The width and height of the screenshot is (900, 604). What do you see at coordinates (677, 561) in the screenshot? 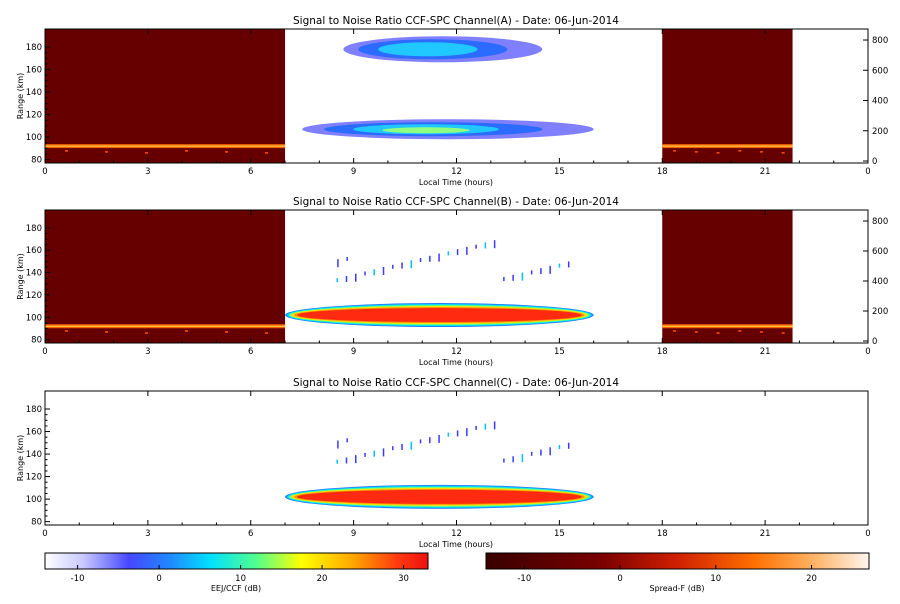
I see `colorbar-spread-f-gradient` at bounding box center [677, 561].